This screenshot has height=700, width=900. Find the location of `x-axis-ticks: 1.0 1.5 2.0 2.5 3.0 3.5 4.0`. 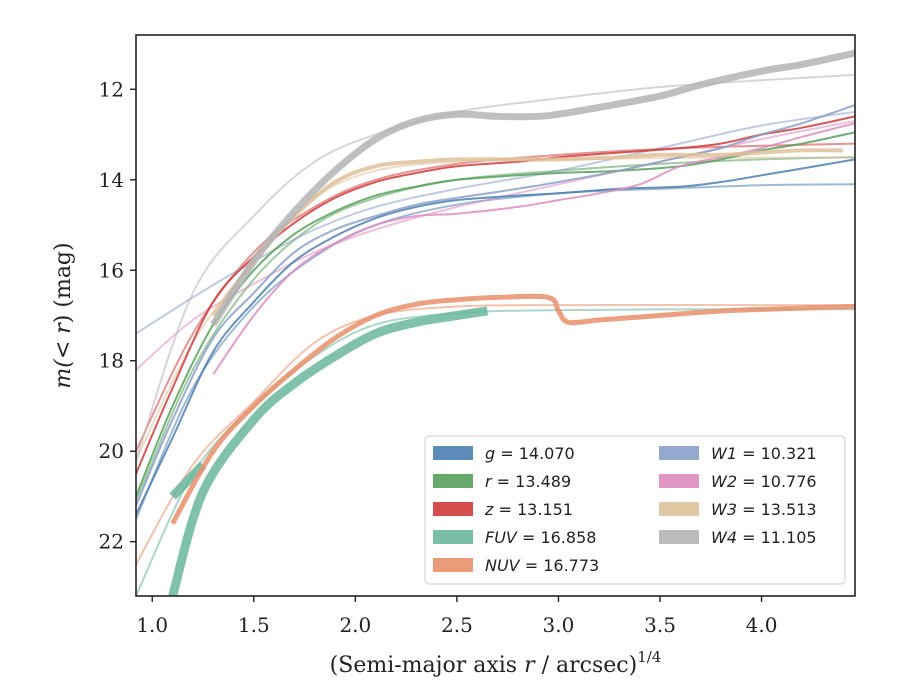

x-axis-ticks: 1.0 1.5 2.0 2.5 3.0 3.5 4.0 is located at coordinates (456, 616).